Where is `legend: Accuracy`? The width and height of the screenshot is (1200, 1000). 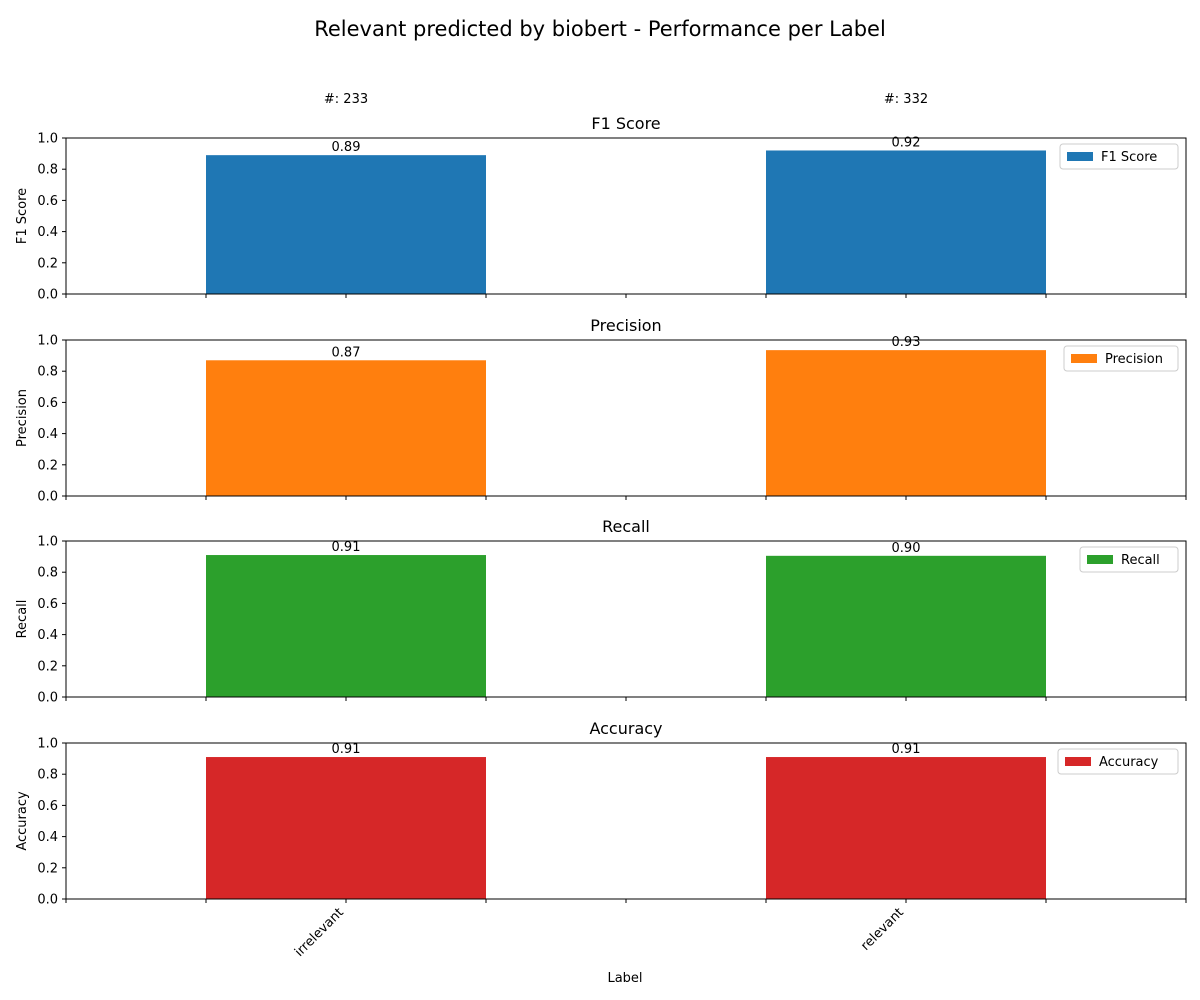 legend: Accuracy is located at coordinates (1118, 761).